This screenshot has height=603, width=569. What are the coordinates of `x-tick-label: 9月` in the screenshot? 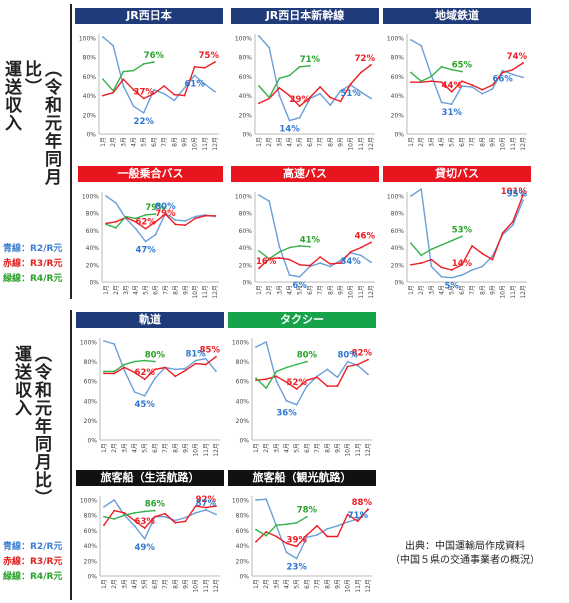 It's located at (185, 448).